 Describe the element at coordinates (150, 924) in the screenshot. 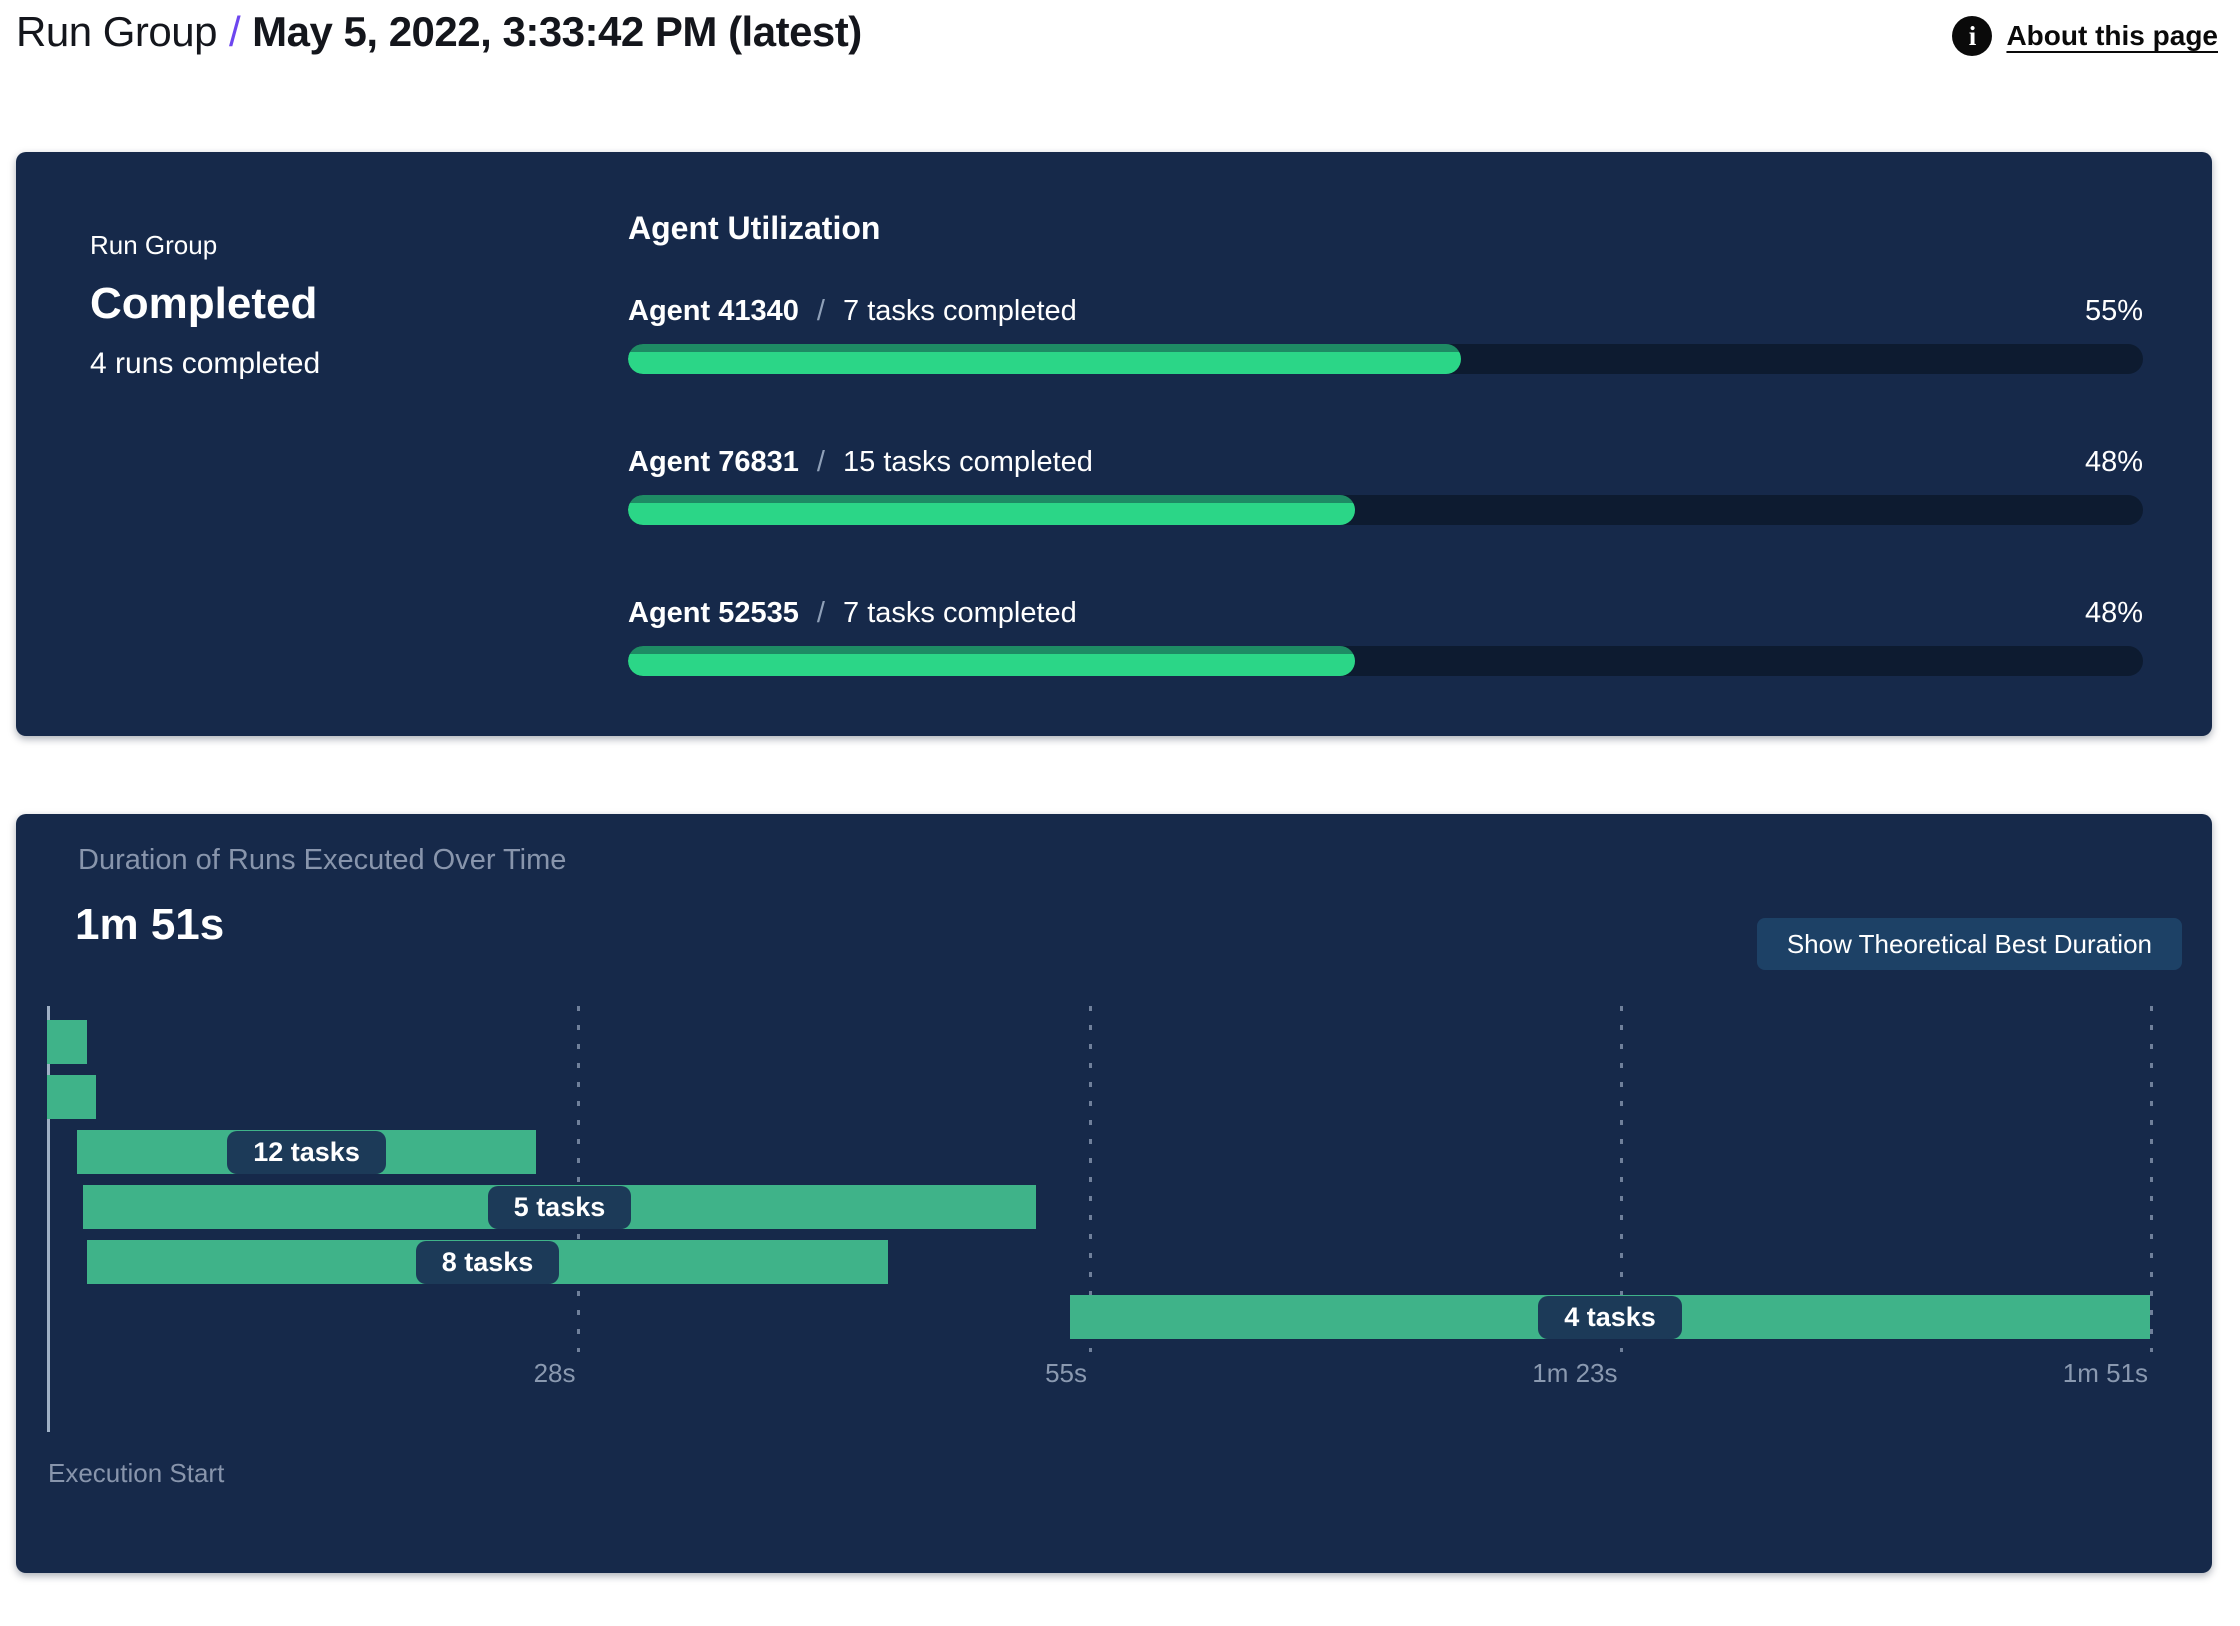

I see `duration-total: 1m 51s` at that location.